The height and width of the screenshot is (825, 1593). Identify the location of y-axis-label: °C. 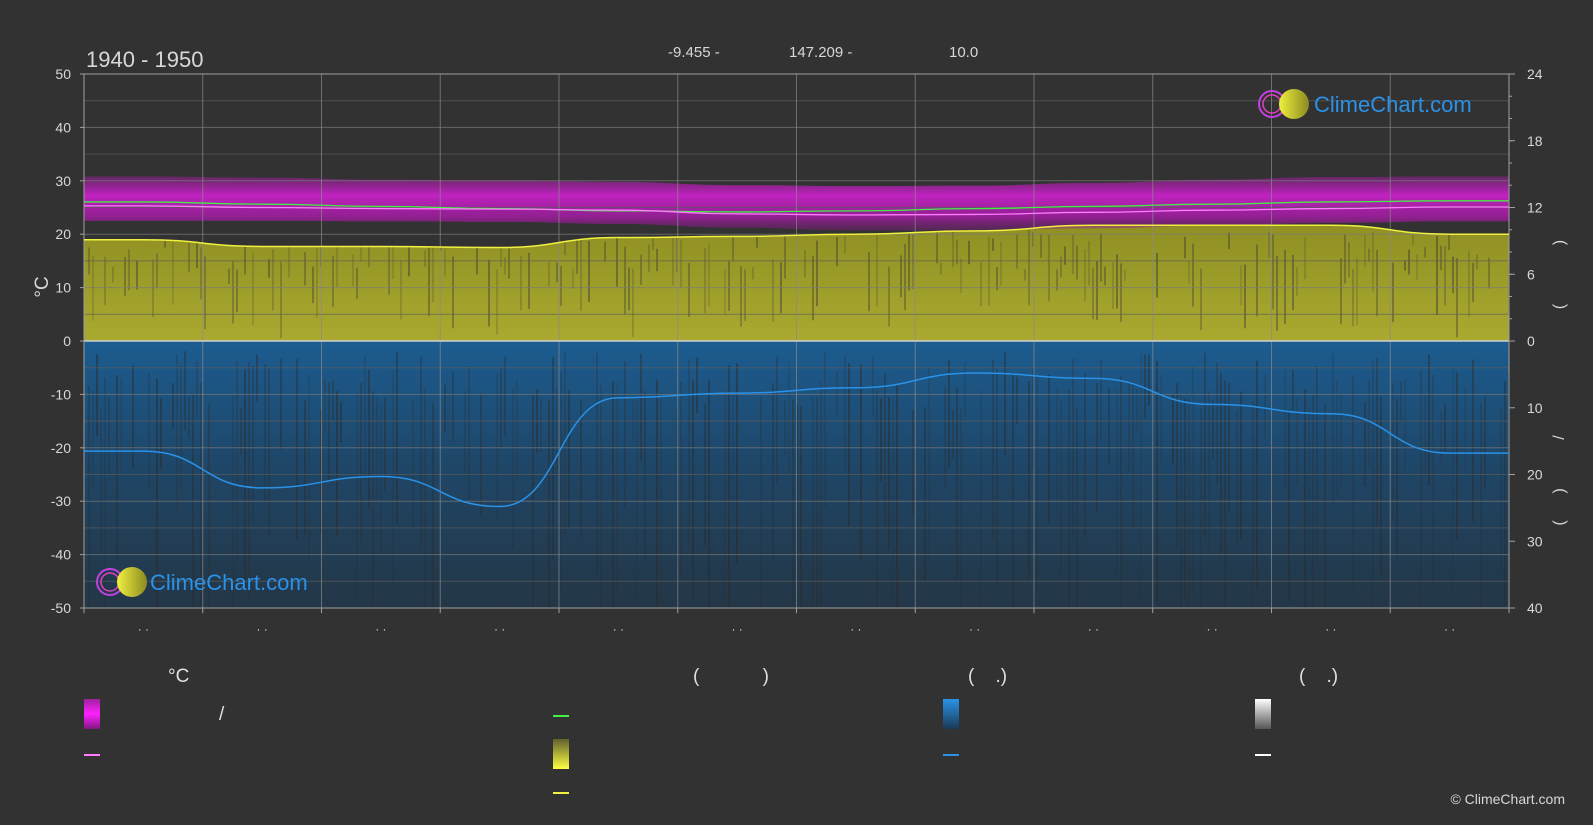
(42, 286).